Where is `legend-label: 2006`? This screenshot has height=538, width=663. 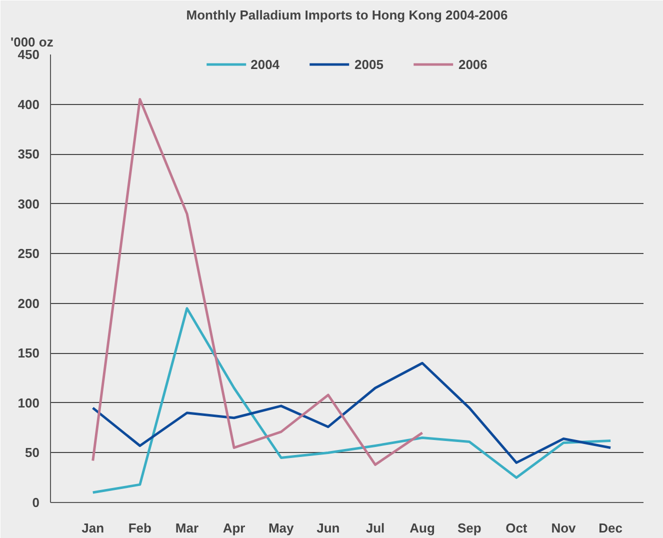 legend-label: 2006 is located at coordinates (473, 64).